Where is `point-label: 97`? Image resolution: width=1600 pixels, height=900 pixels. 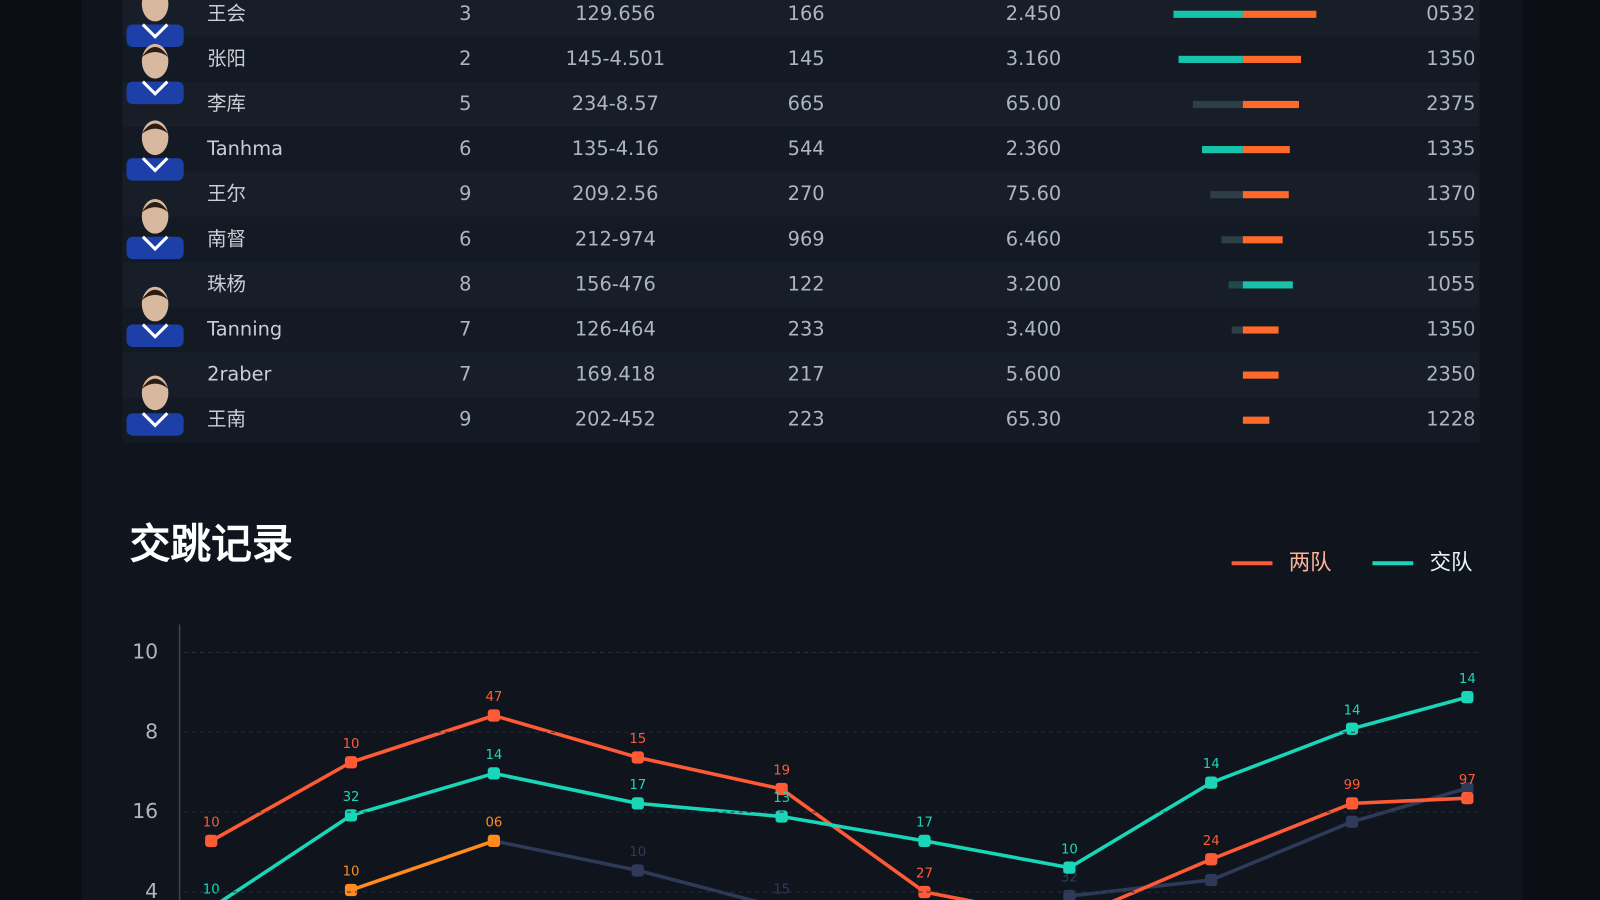 point-label: 97 is located at coordinates (1467, 780).